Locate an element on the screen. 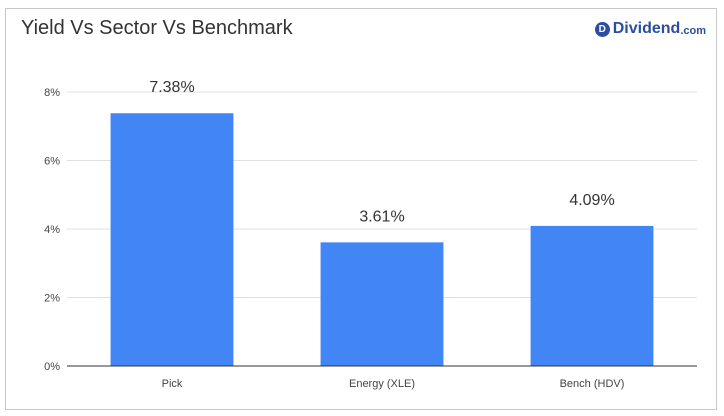  x-category-label: Pick is located at coordinates (172, 384).